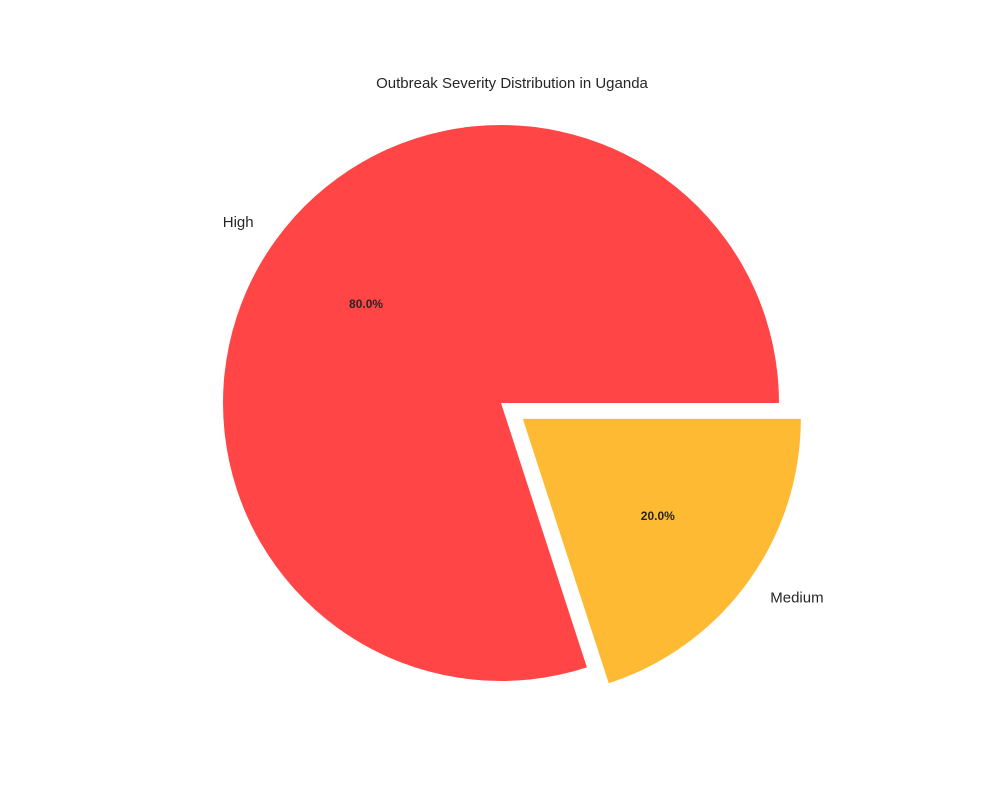 The width and height of the screenshot is (1000, 800). I want to click on pie-slice-medium, so click(661, 551).